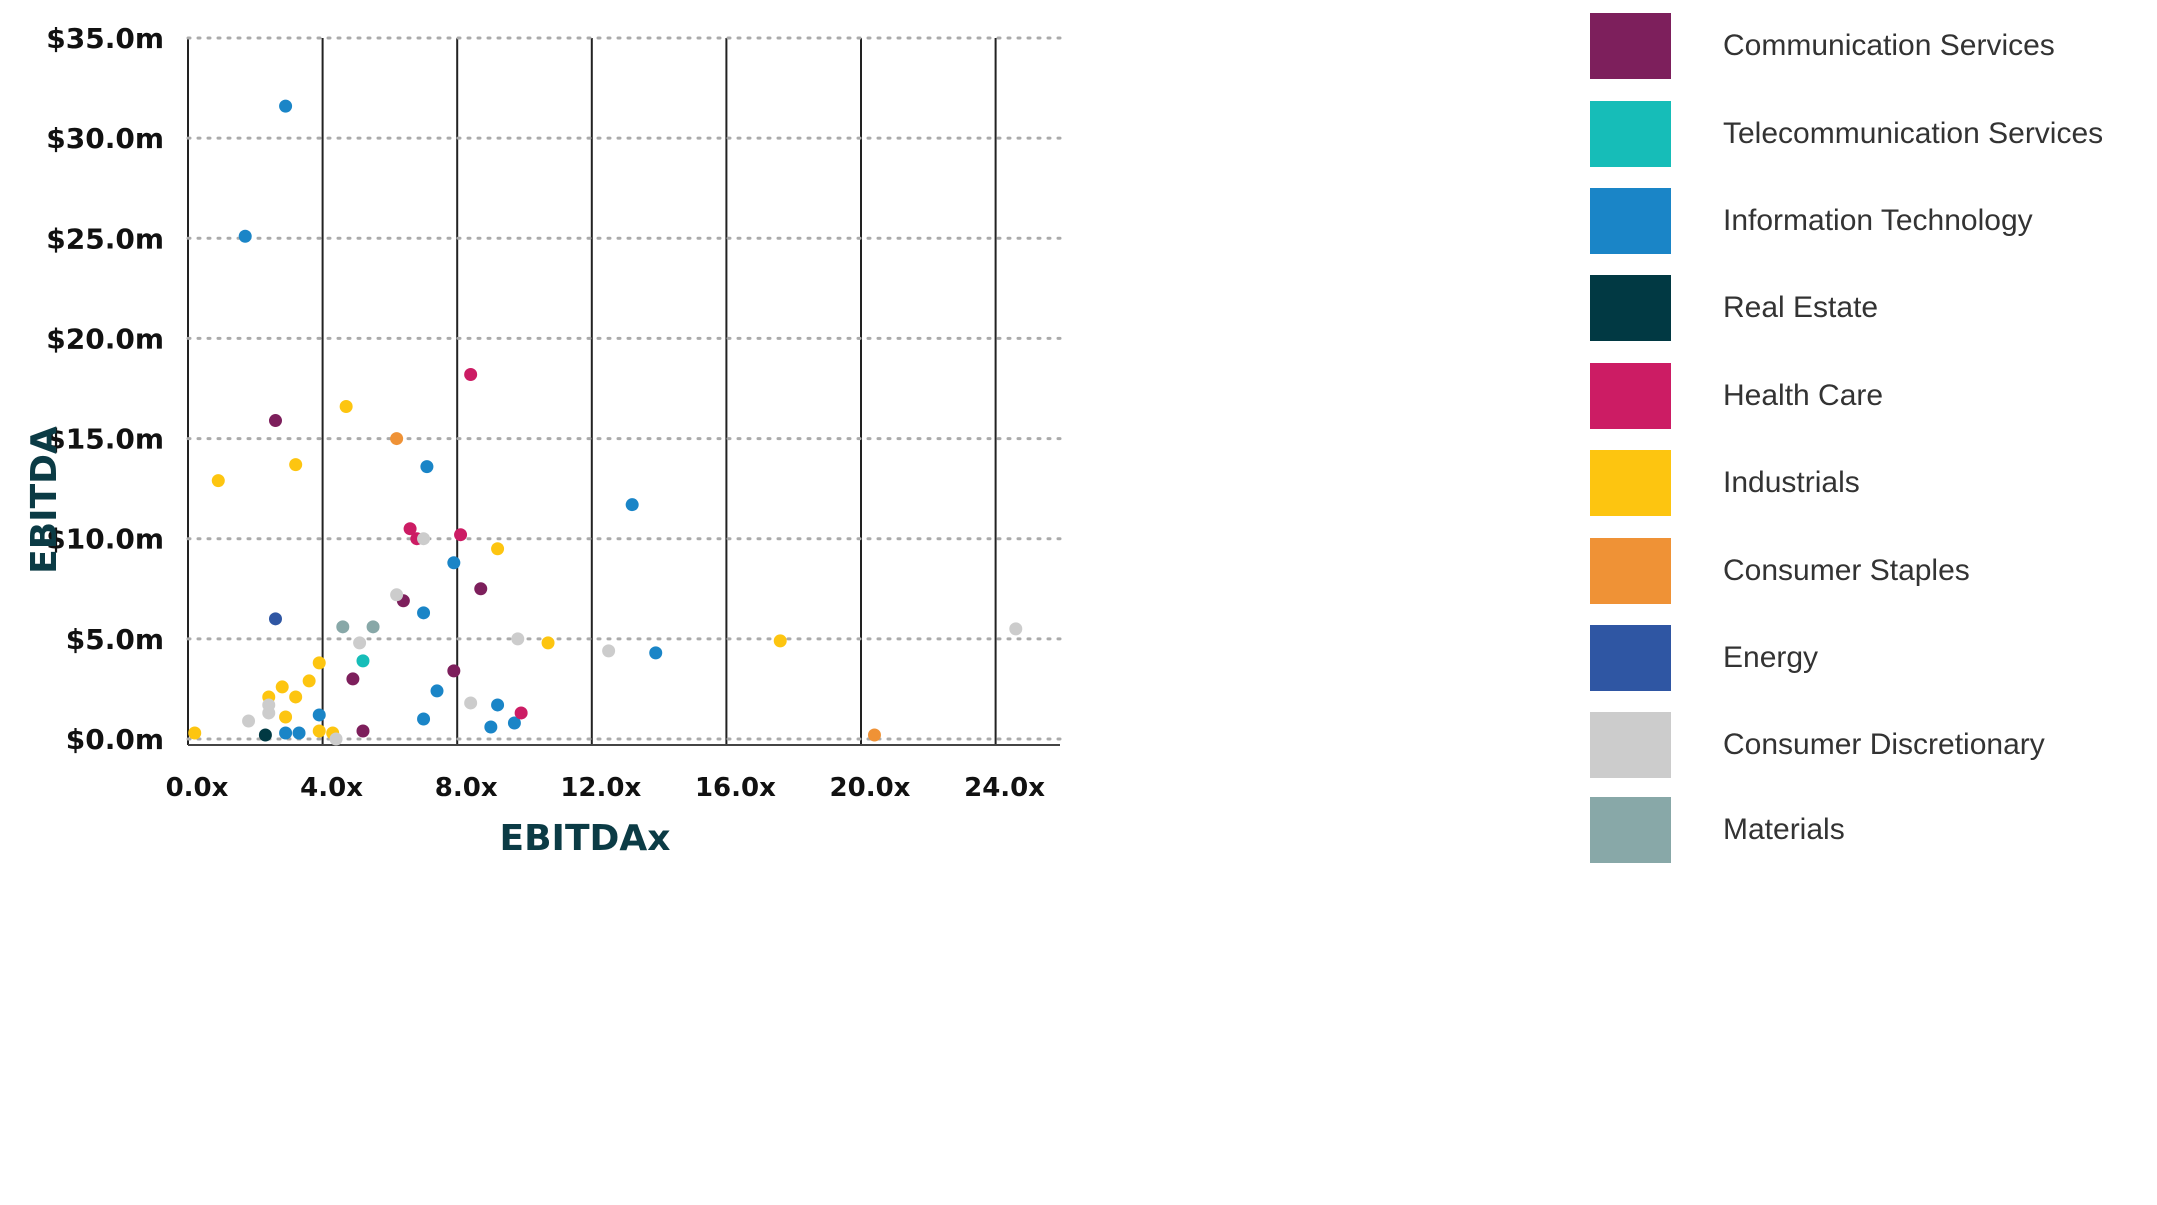 The width and height of the screenshot is (2157, 1205). Describe the element at coordinates (1725, 483) in the screenshot. I see `legend-item: Industrials` at that location.